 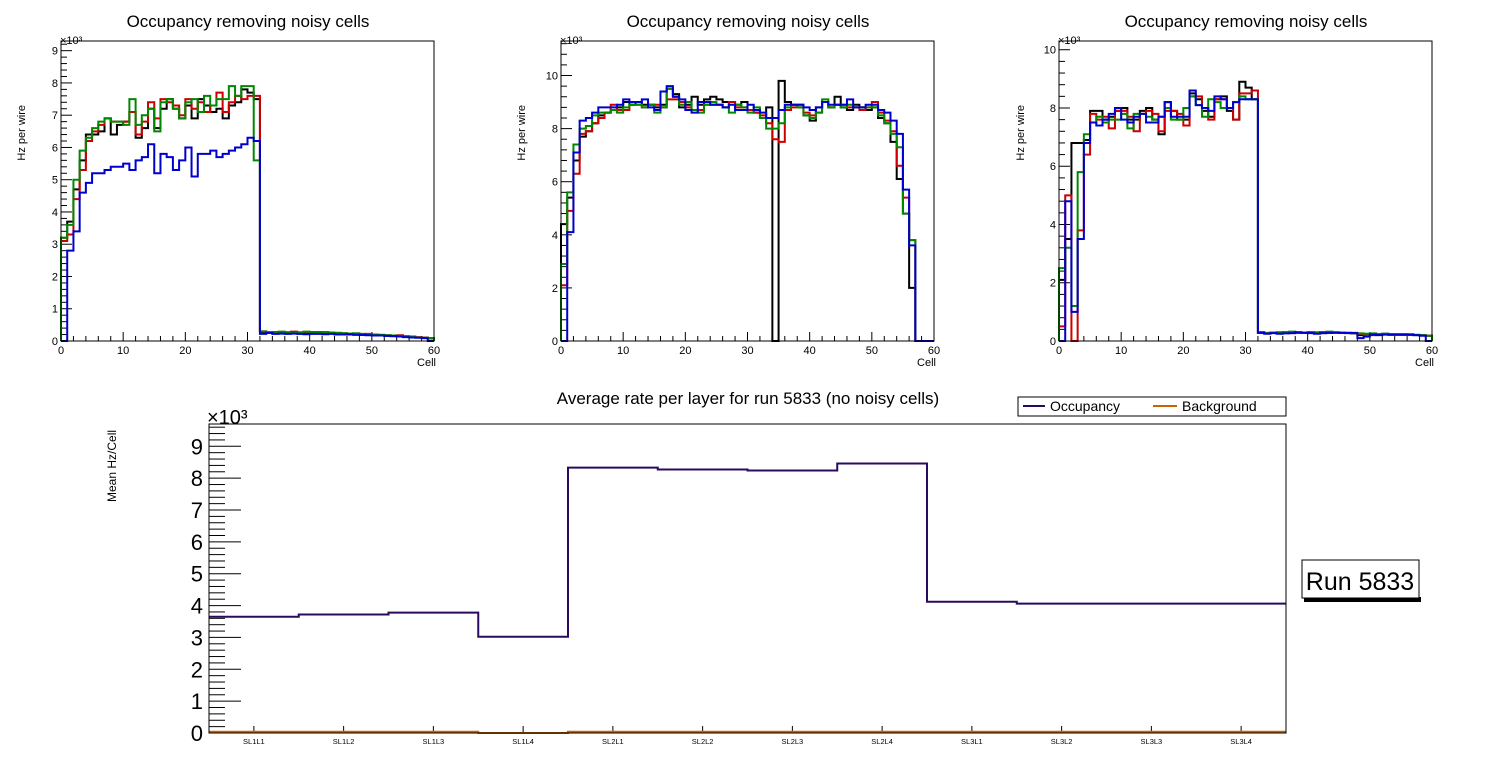 What do you see at coordinates (972, 741) in the screenshot?
I see `x-tick-label: SL3L1` at bounding box center [972, 741].